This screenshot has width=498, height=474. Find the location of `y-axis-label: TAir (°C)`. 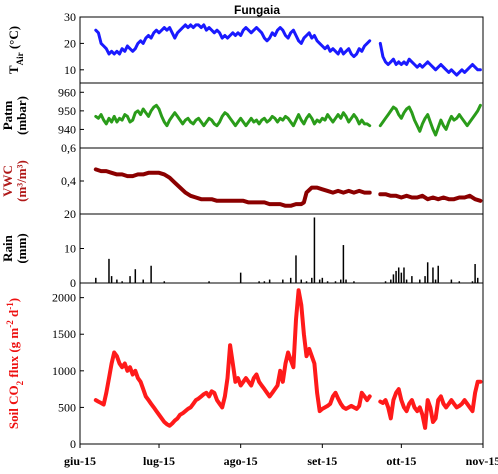

y-axis-label: TAir (°C) is located at coordinates (15, 50).